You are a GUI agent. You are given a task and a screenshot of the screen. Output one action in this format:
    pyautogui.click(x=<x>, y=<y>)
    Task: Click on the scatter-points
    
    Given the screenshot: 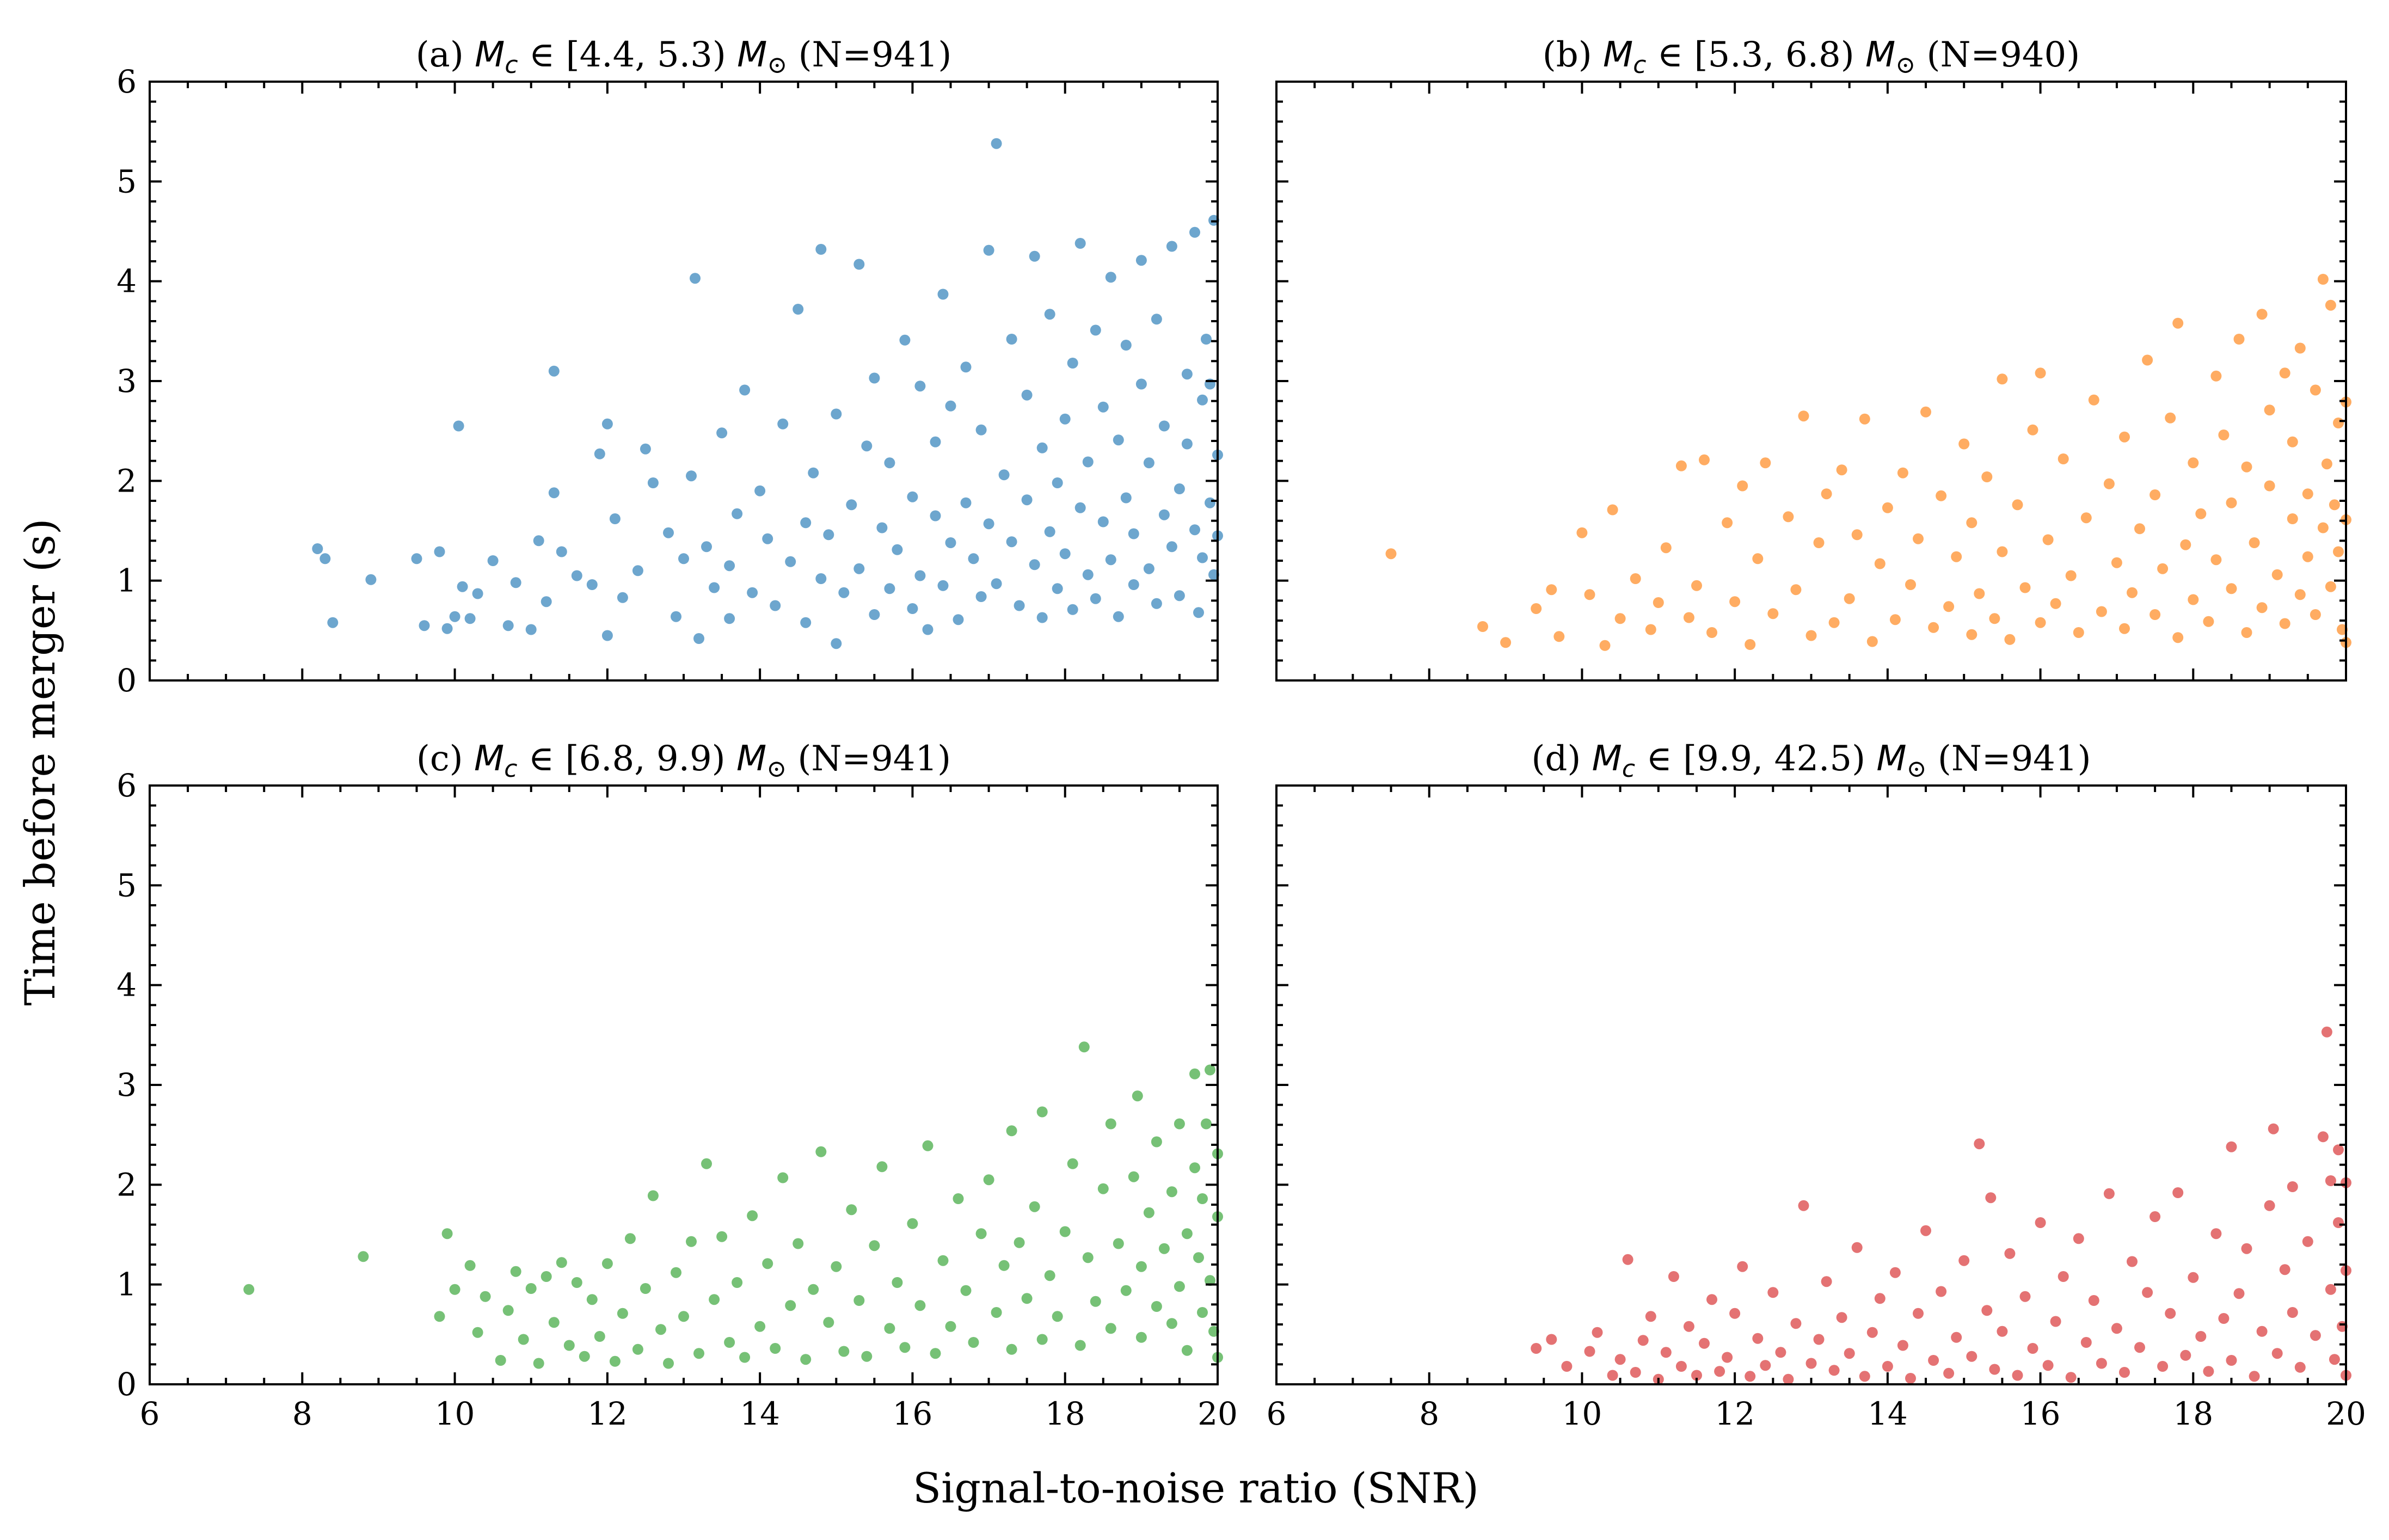 What is the action you would take?
    pyautogui.click(x=733, y=1205)
    